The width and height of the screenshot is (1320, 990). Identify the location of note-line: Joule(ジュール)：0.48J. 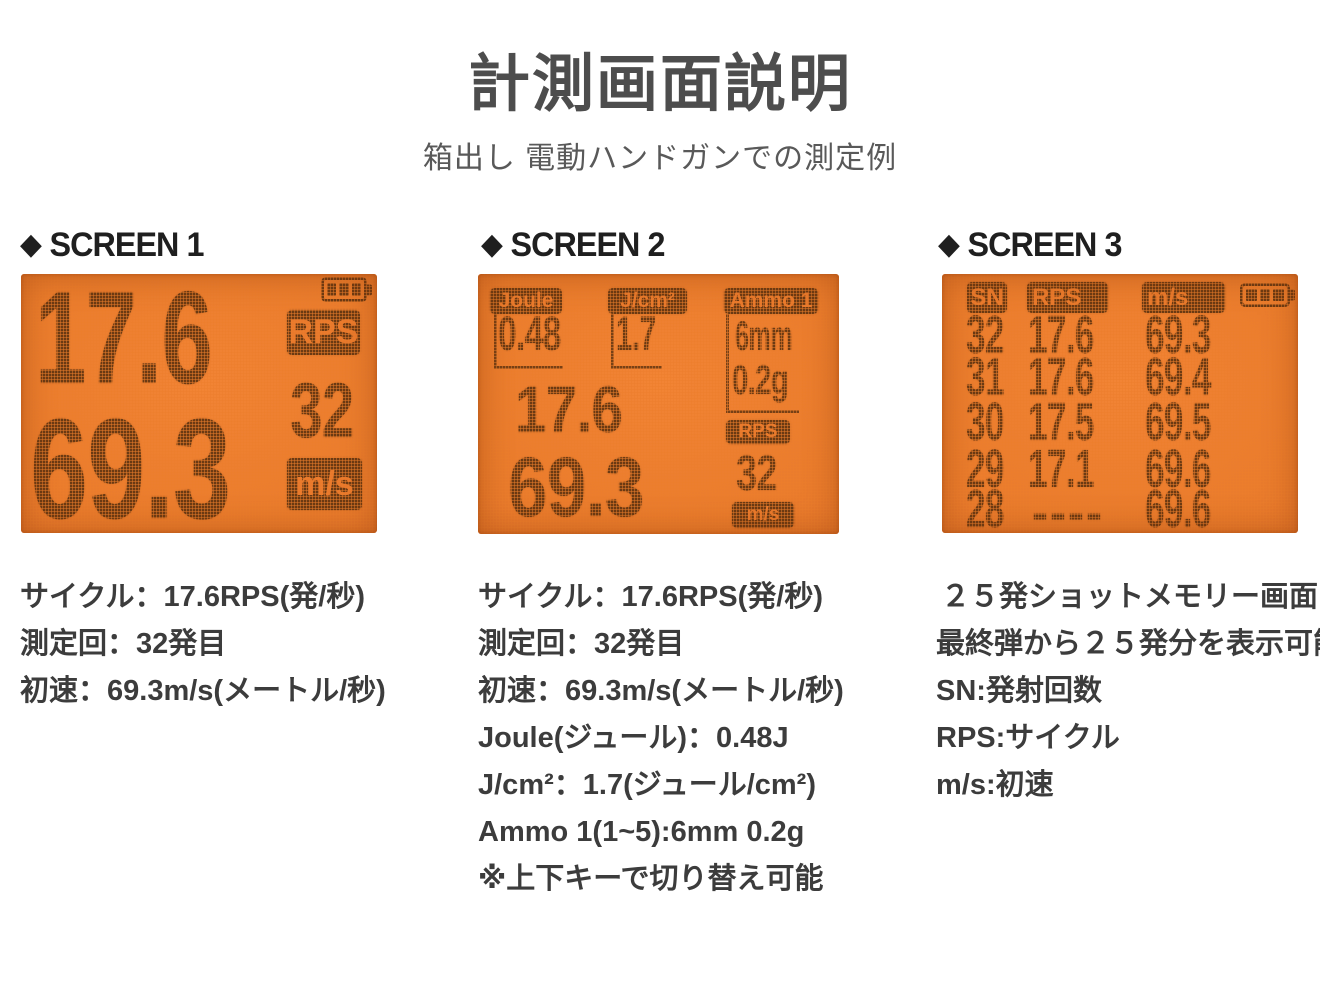
(633, 738).